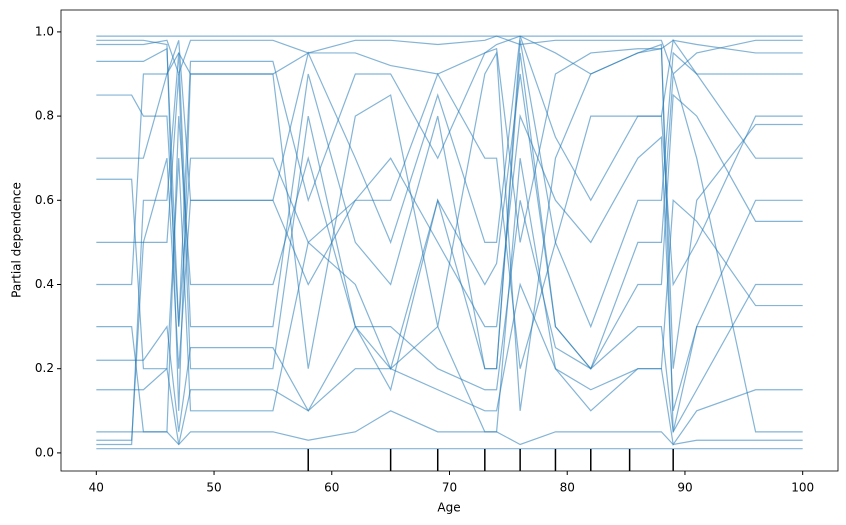 This screenshot has height=525, width=846. Describe the element at coordinates (448, 508) in the screenshot. I see `x-axis-label: Age` at that location.